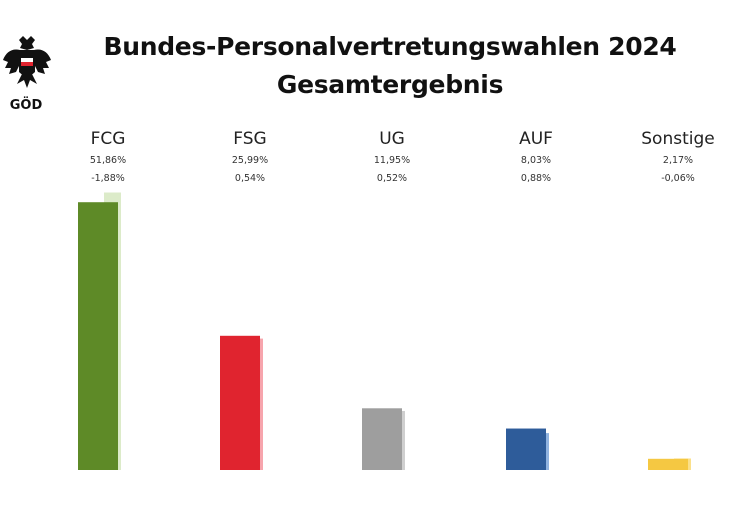 The width and height of the screenshot is (735, 514). Describe the element at coordinates (27, 62) in the screenshot. I see `goed-eagle-logo-icon` at that location.